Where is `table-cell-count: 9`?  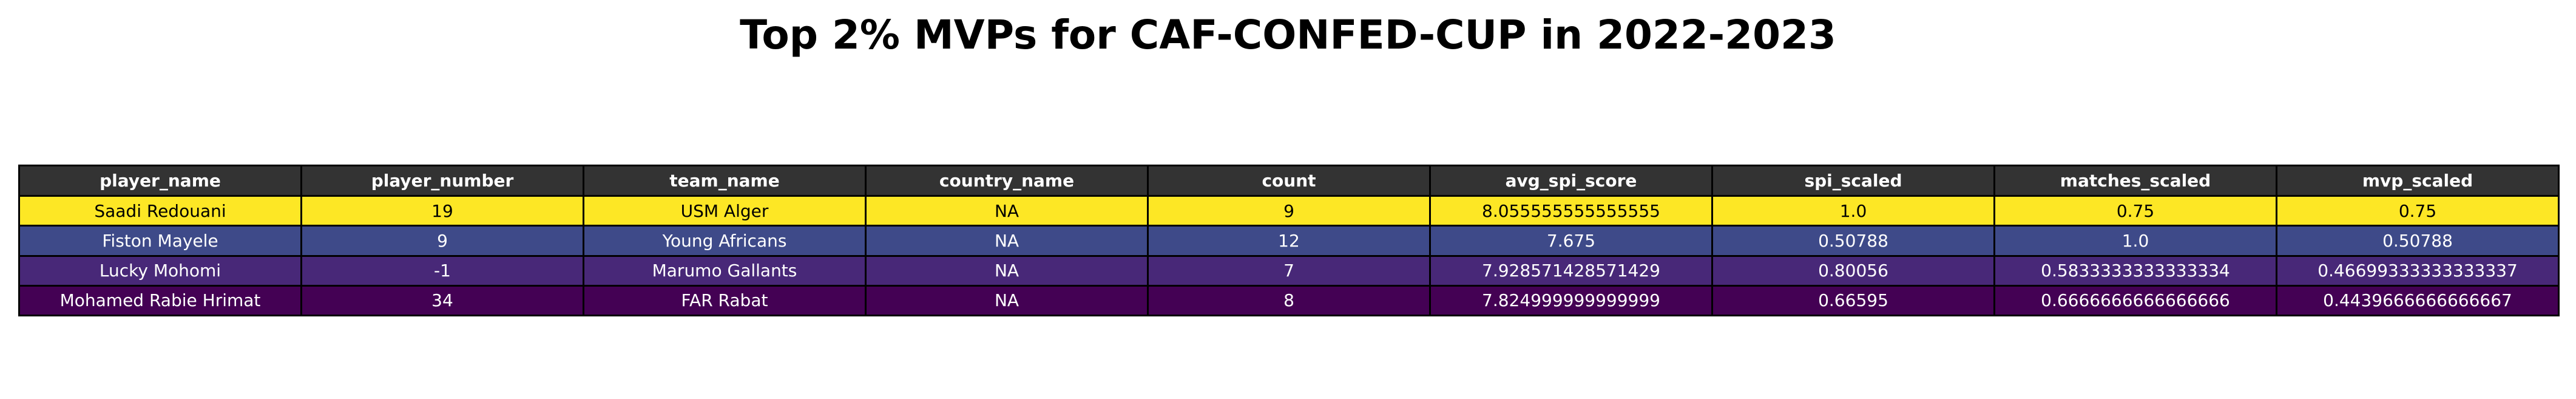
table-cell-count: 9 is located at coordinates (1289, 210).